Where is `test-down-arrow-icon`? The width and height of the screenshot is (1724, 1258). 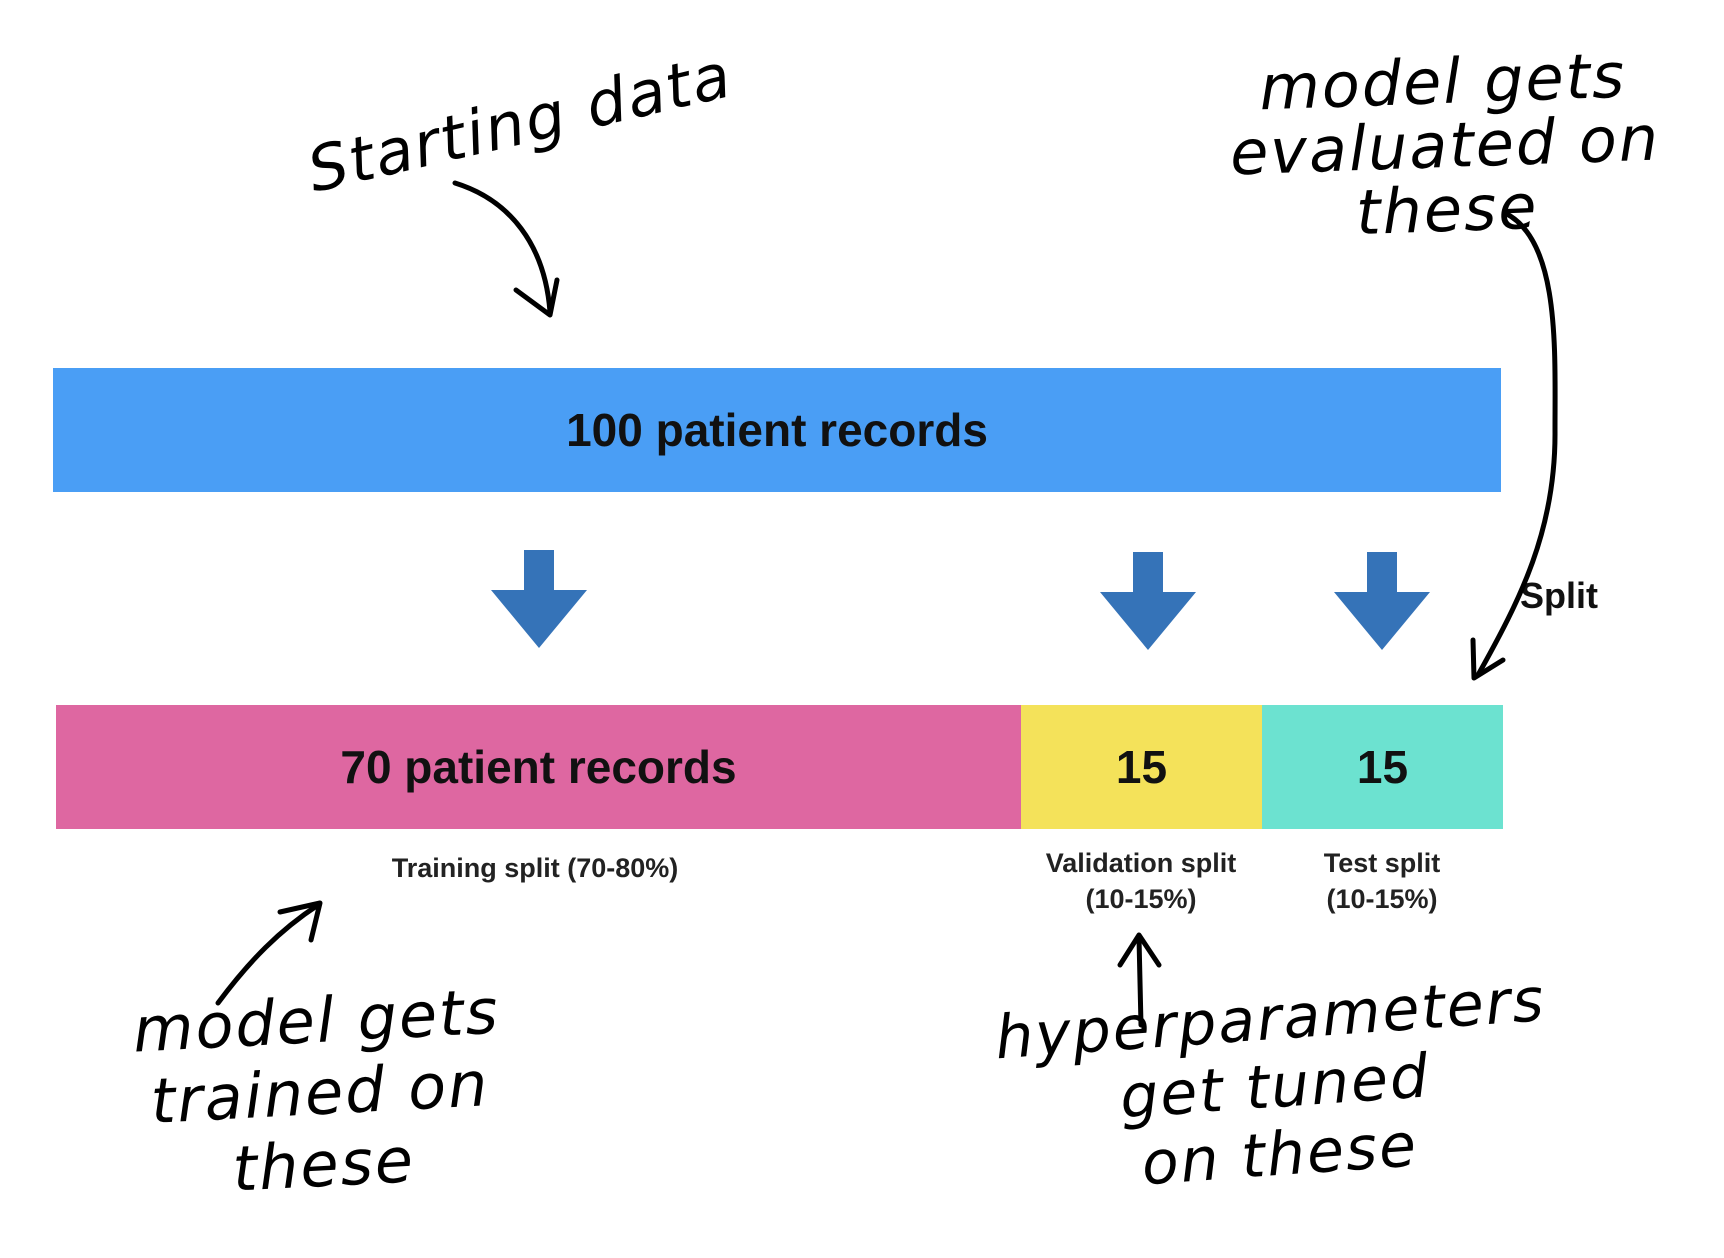 test-down-arrow-icon is located at coordinates (1382, 601).